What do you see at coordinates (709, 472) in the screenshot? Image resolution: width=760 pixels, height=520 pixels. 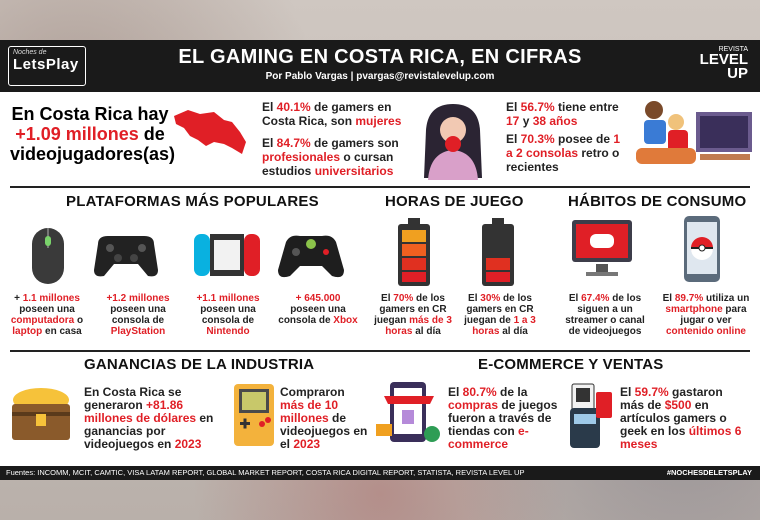 I see `hashtag: #NOCHESDELETSPLAY` at bounding box center [709, 472].